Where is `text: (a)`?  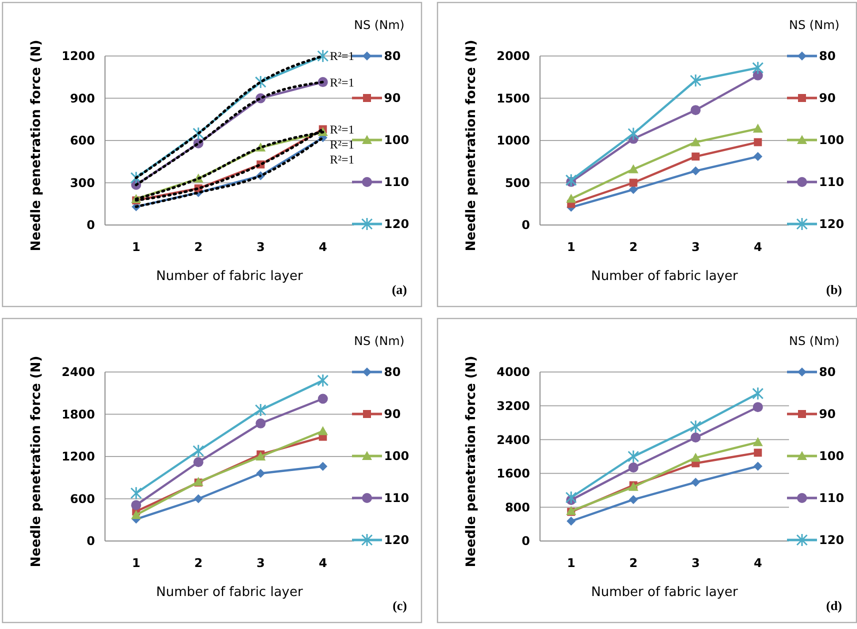
text: (a) is located at coordinates (399, 289).